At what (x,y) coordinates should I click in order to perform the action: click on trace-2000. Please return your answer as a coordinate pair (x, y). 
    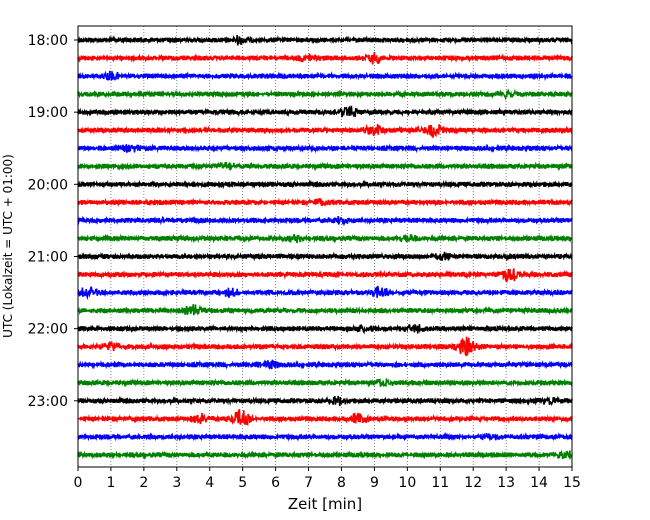
    Looking at the image, I should click on (325, 184).